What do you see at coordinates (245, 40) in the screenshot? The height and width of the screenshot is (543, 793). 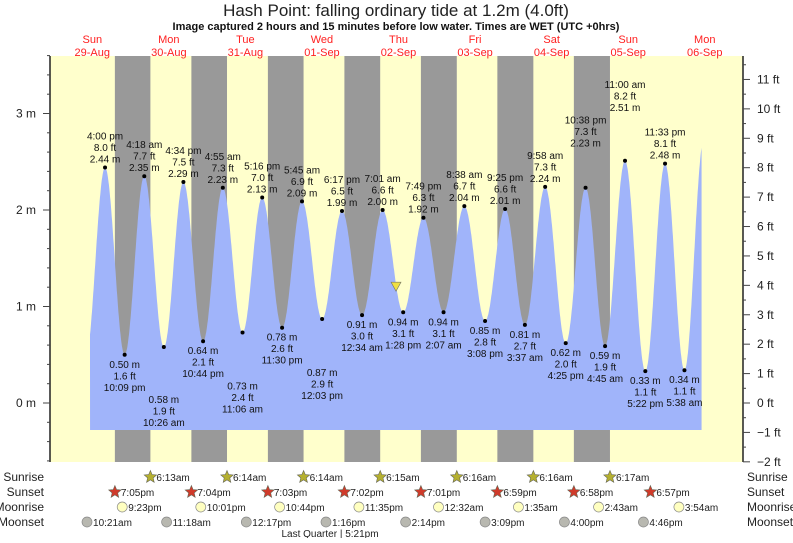 I see `day-of-week-label: Tue` at bounding box center [245, 40].